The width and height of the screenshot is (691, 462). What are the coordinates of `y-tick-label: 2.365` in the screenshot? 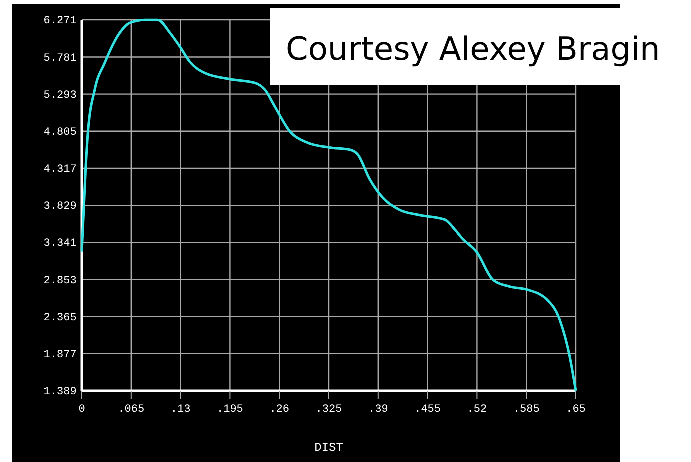 It's located at (60, 318).